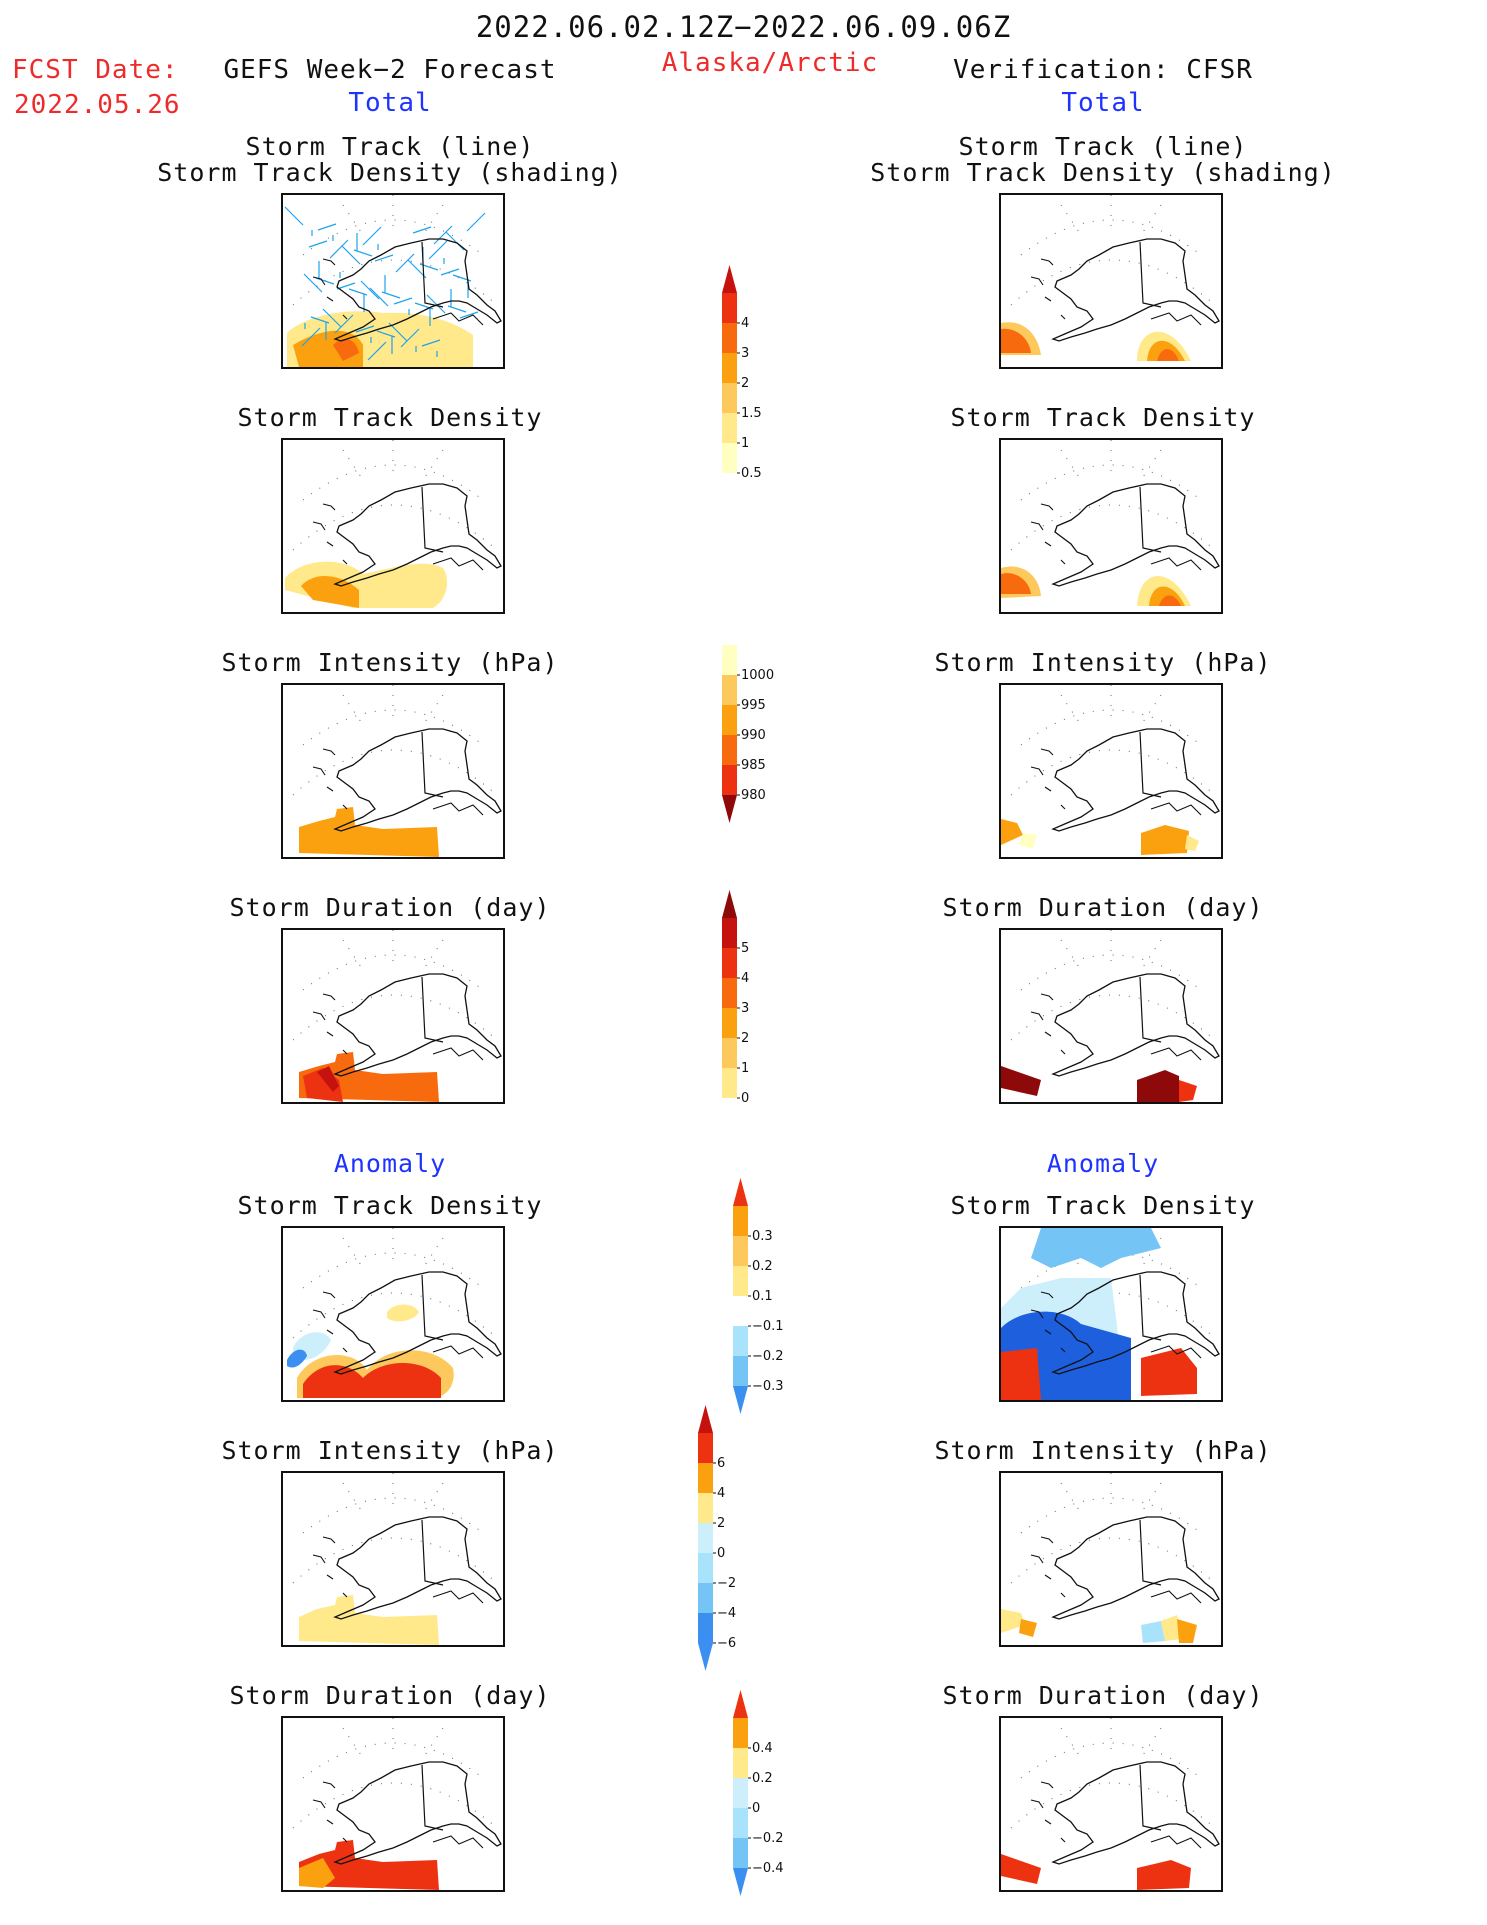 The width and height of the screenshot is (1487, 1925). I want to click on colorbar-tick-label: 995, so click(753, 705).